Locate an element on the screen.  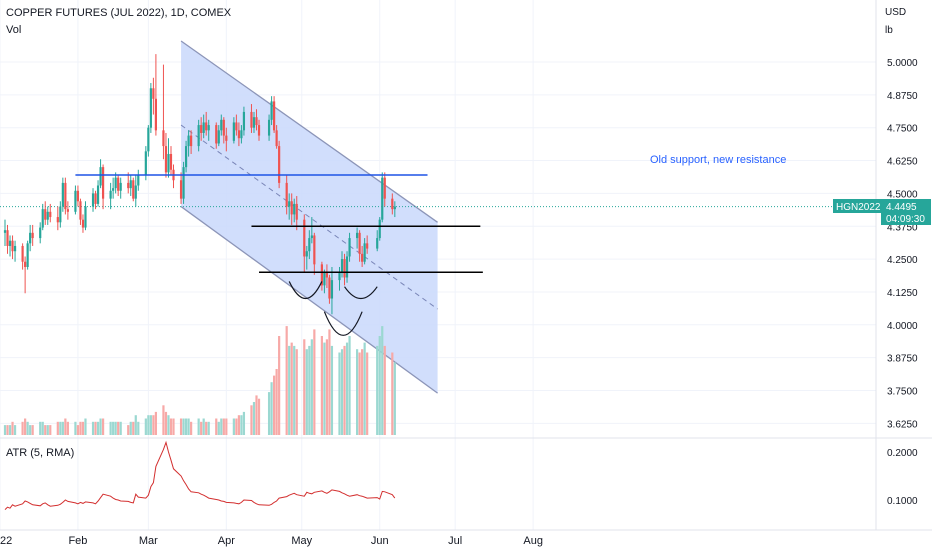
countdown-text: 04:09:30 is located at coordinates (905, 219).